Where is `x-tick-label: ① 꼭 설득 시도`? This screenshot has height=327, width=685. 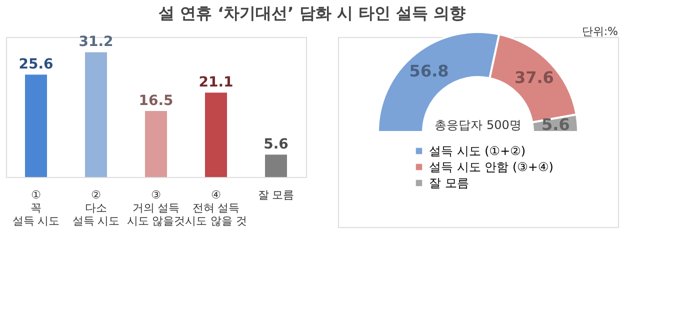 x-tick-label: ① 꼭 설득 시도 is located at coordinates (36, 208).